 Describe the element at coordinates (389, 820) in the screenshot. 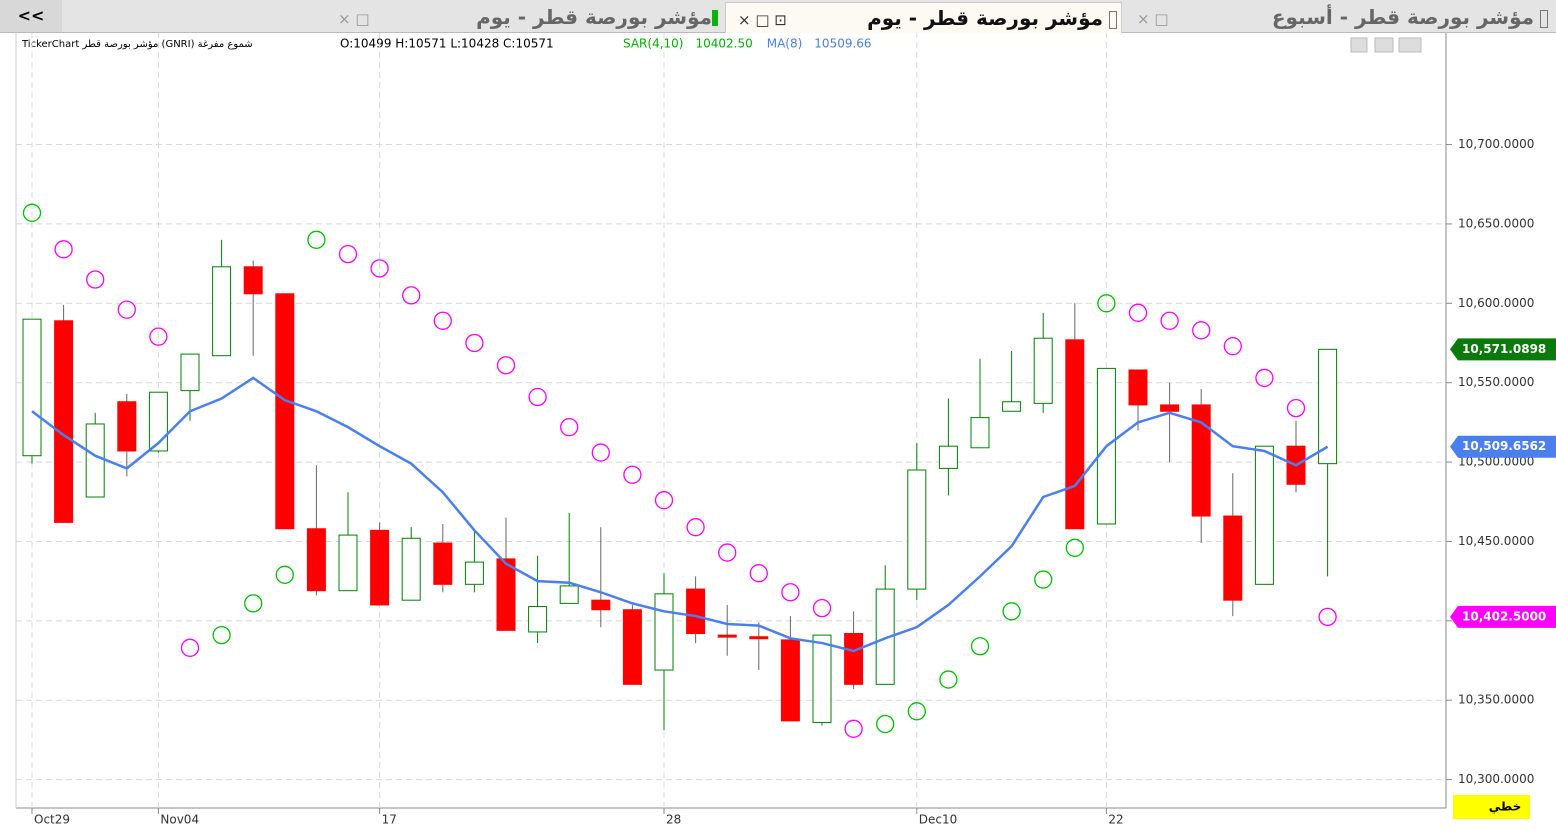

I see `x-tick-label: 17` at that location.